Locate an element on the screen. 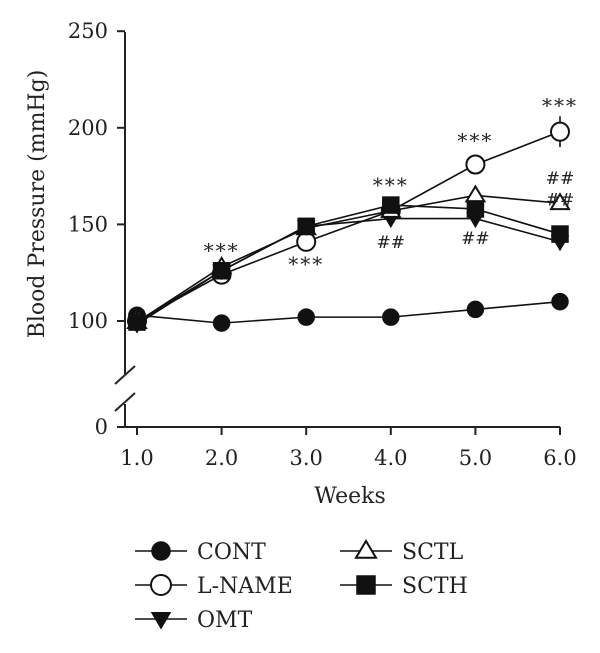  legend-label: L-NAME is located at coordinates (245, 586).